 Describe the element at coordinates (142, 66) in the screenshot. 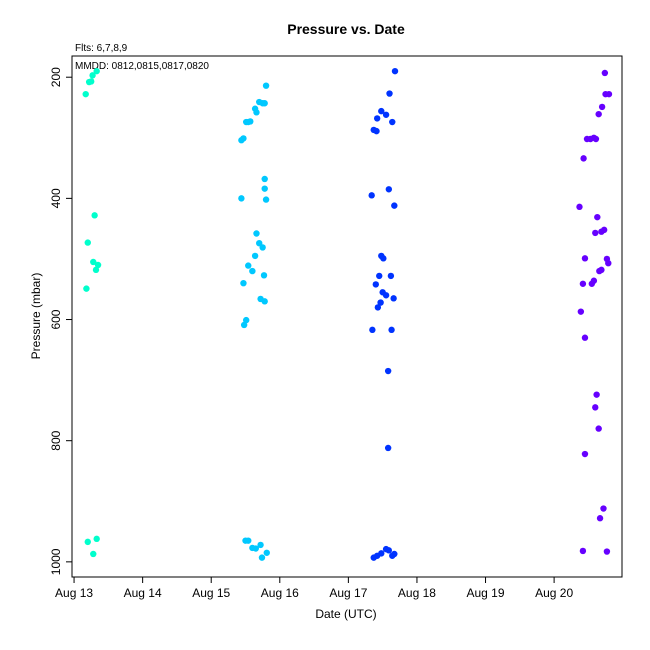

I see `chart-annotation: MMDD: 0812,0815,0817,0820` at that location.